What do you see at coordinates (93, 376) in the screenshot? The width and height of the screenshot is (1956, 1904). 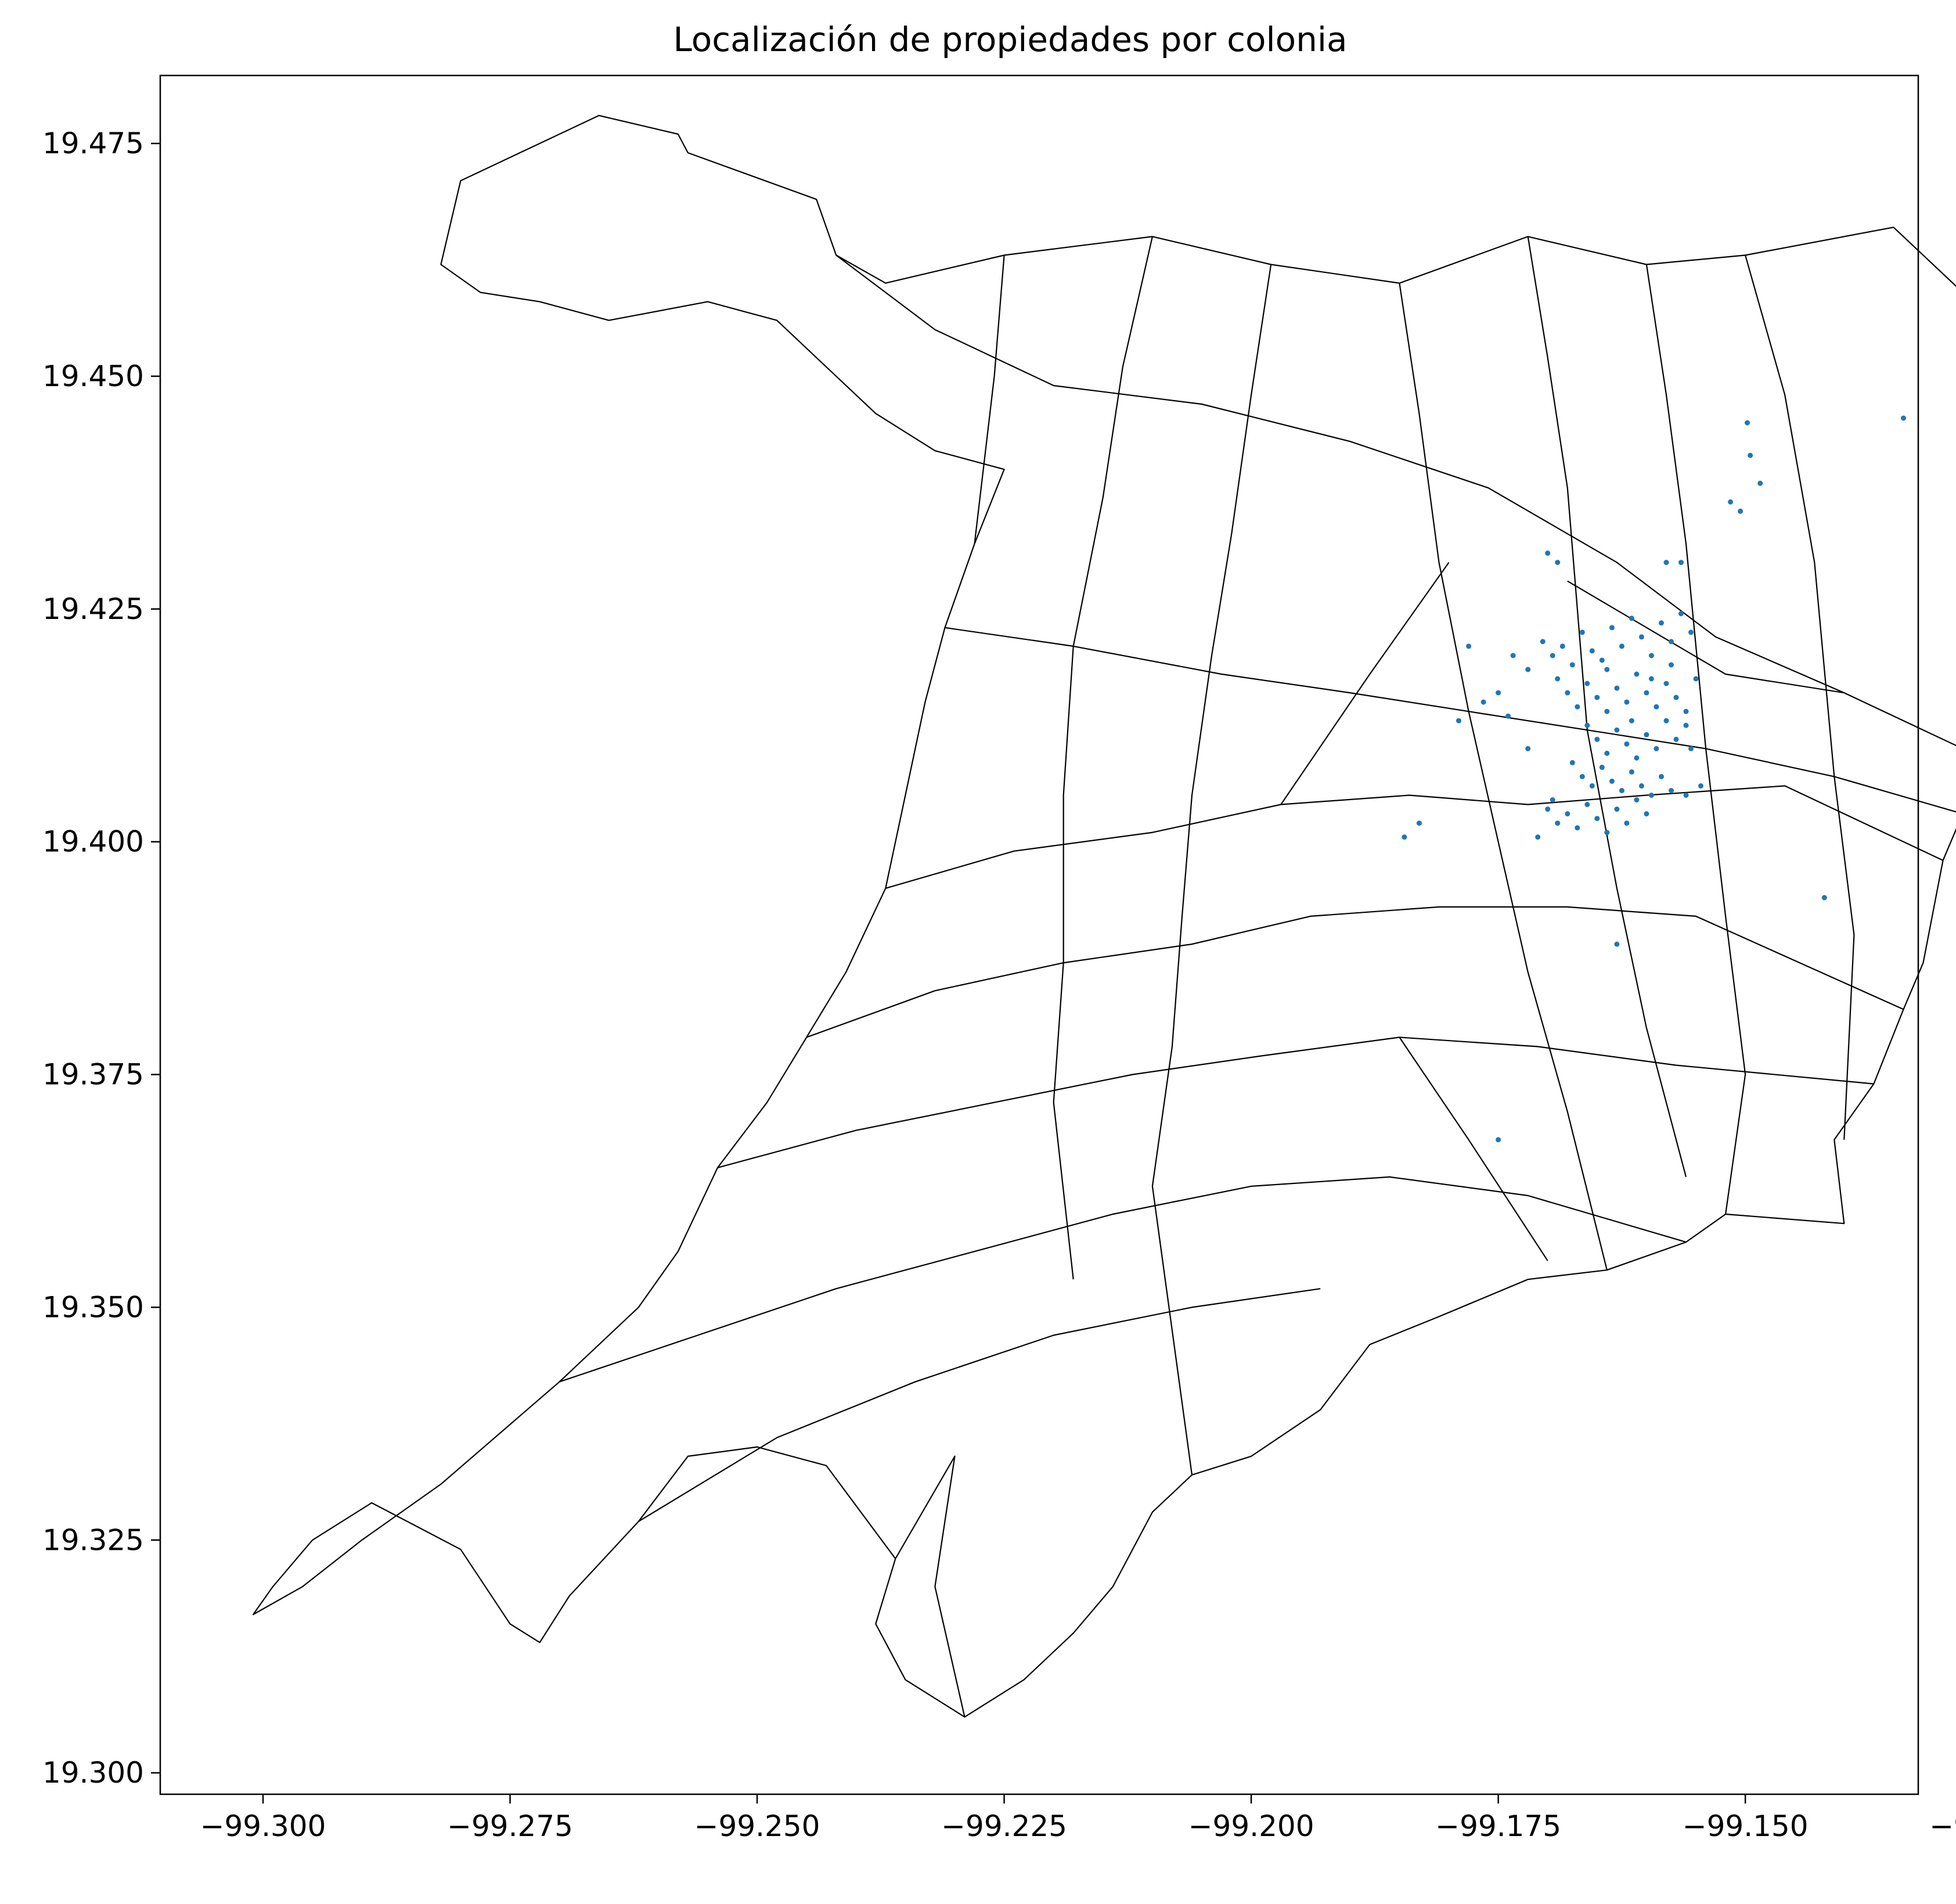 I see `y-tick-label: 19.450` at bounding box center [93, 376].